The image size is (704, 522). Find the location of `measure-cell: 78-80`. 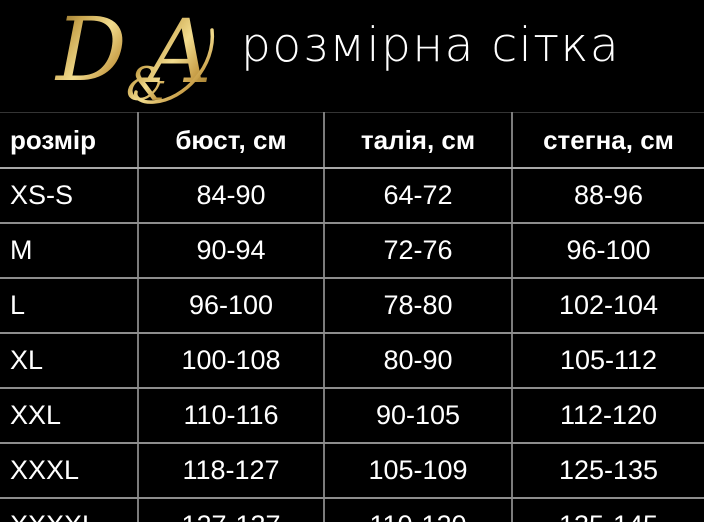

measure-cell: 78-80 is located at coordinates (417, 306).